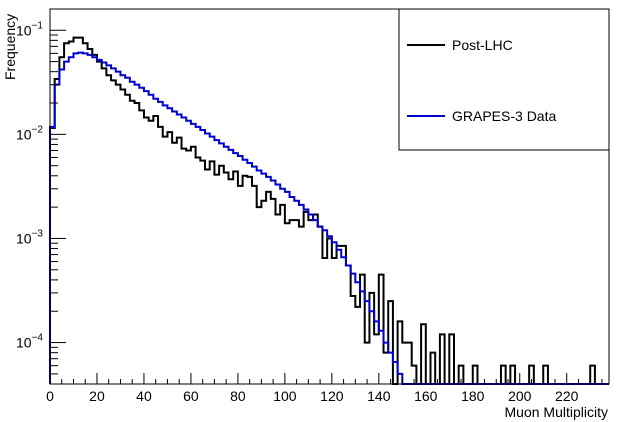 This screenshot has width=618, height=422. Describe the element at coordinates (504, 116) in the screenshot. I see `legend-label-grapes3: GRAPES-3 Data` at that location.